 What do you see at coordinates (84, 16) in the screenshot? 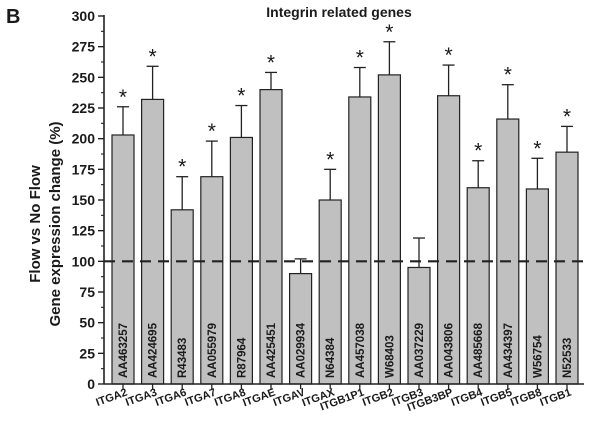
I see `y-tick-label: 300` at bounding box center [84, 16].